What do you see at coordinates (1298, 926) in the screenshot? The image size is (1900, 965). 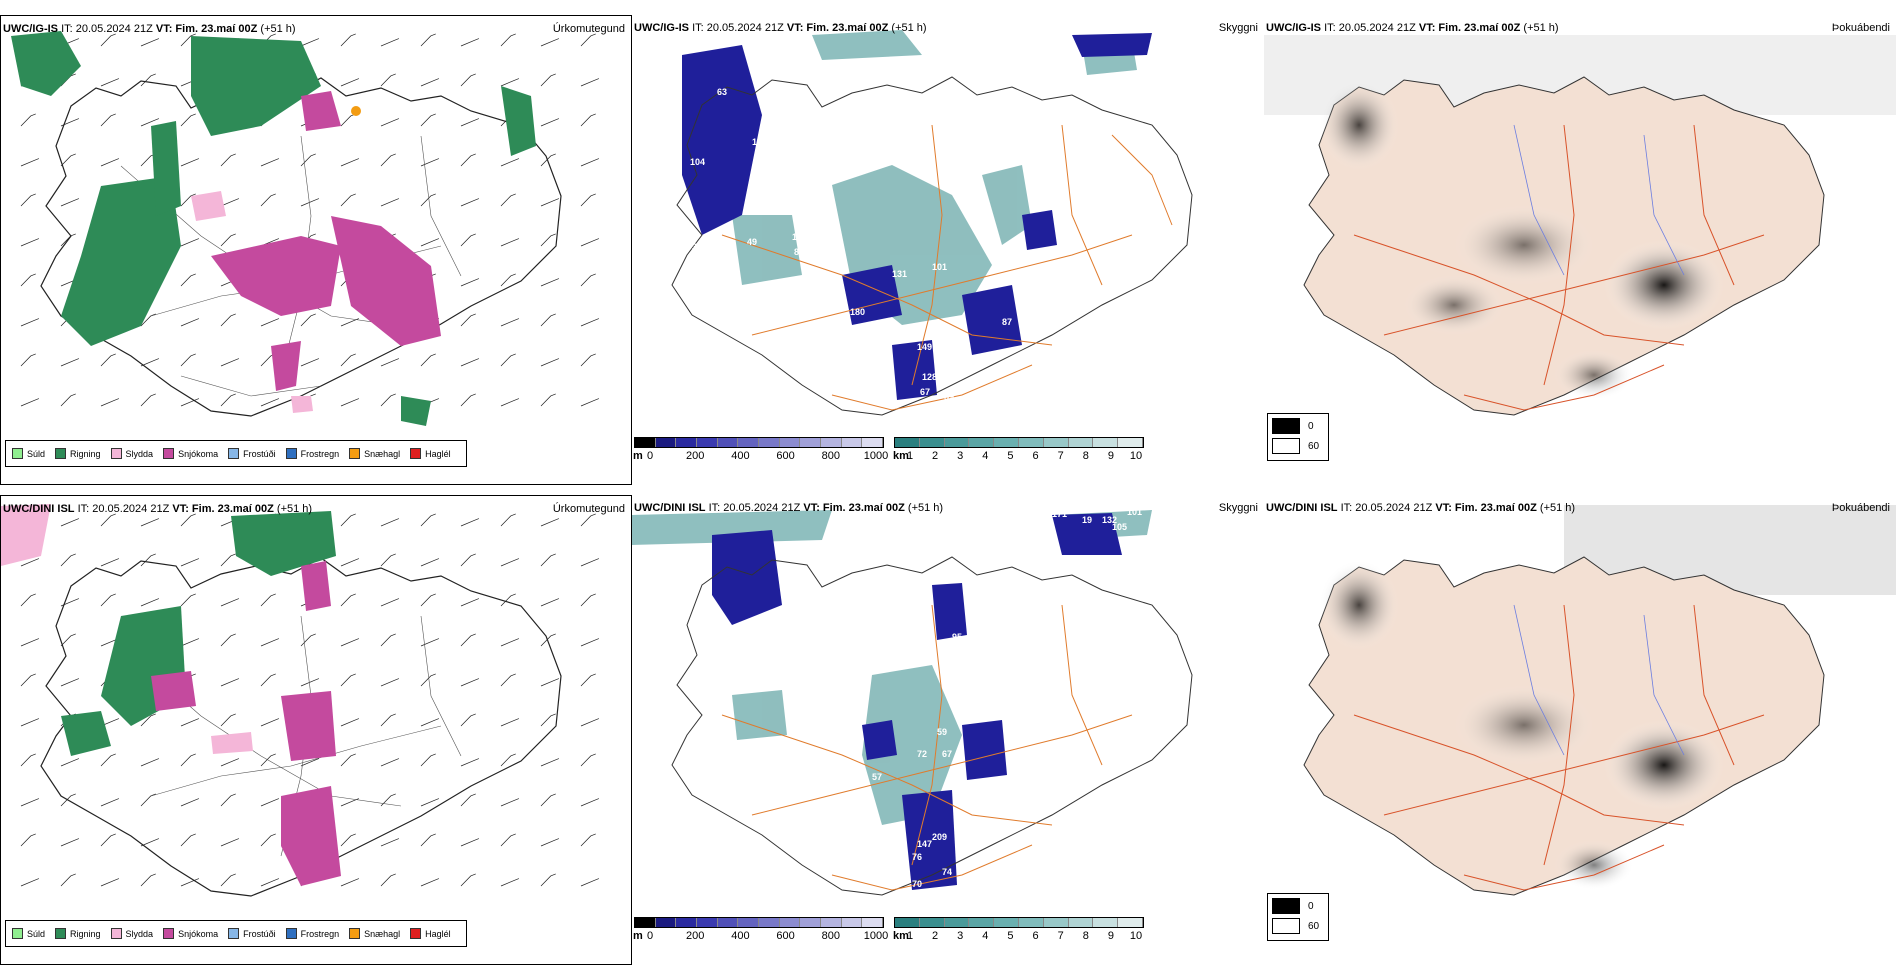 I see `fog-legend-row: 60` at bounding box center [1298, 926].